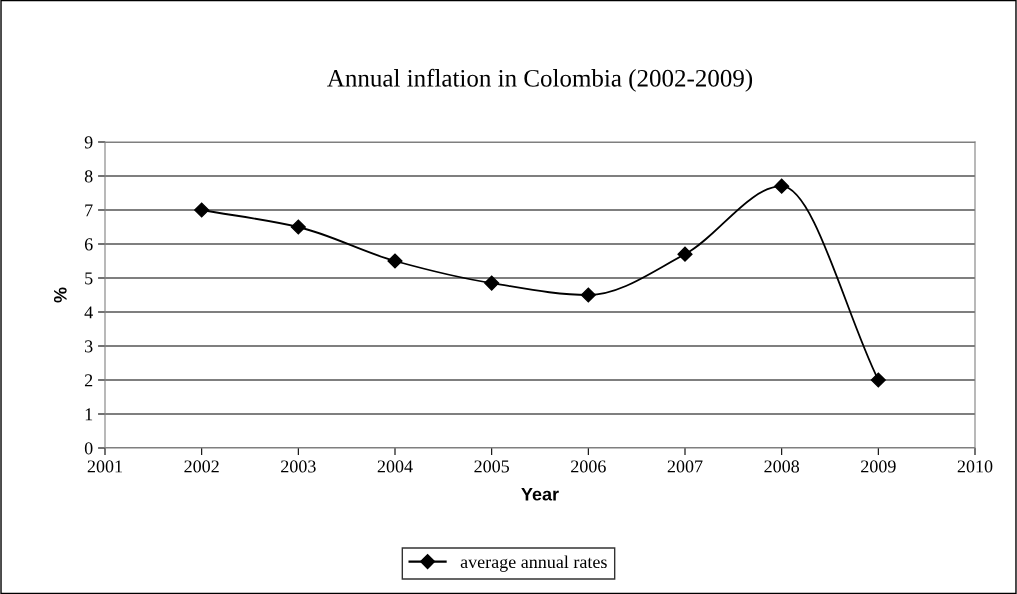  What do you see at coordinates (492, 466) in the screenshot?
I see `x-tick-label: 2005` at bounding box center [492, 466].